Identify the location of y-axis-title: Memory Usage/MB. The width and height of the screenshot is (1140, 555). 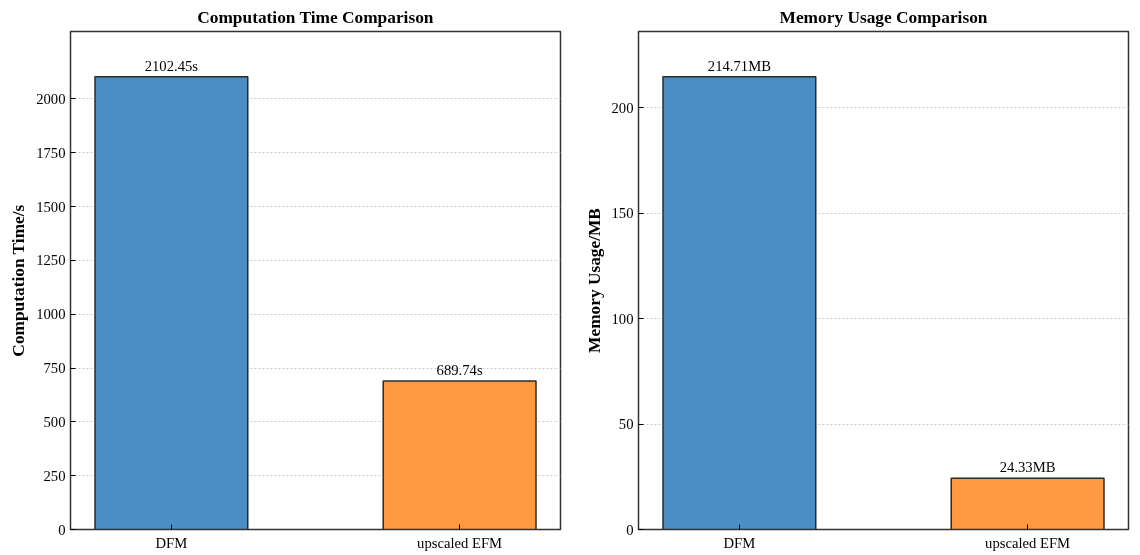
(594, 280).